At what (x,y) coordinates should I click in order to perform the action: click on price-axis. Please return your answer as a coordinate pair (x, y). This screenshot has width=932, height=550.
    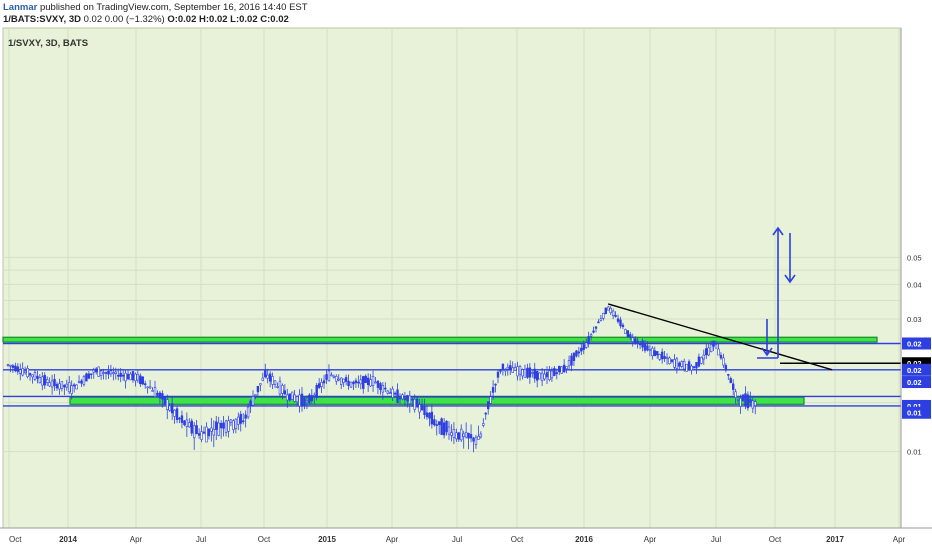
    Looking at the image, I should click on (916, 278).